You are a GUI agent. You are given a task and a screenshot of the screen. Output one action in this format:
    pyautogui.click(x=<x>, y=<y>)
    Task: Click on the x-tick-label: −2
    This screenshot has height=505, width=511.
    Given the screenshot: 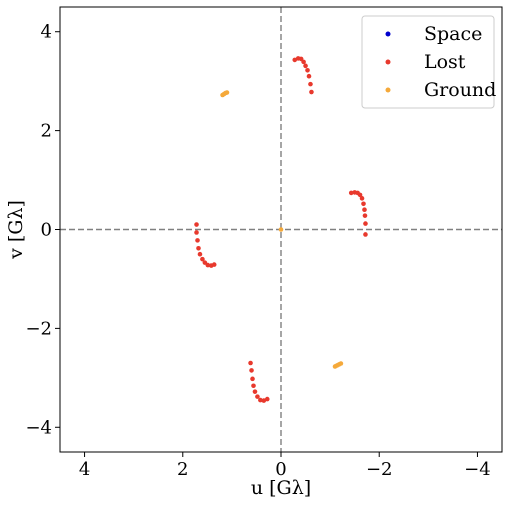 What is the action you would take?
    pyautogui.click(x=379, y=469)
    